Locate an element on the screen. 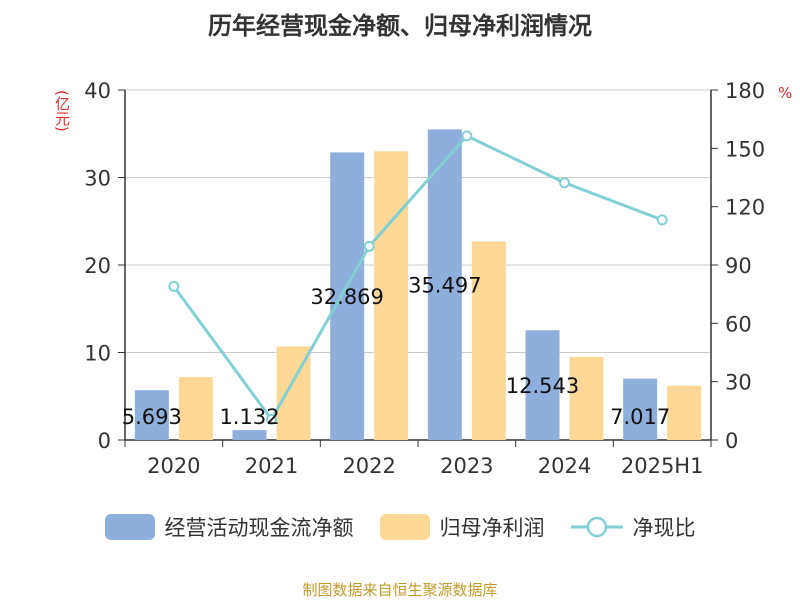  chart-legend: 经营活动现金流净额 归母净利润 净现比 is located at coordinates (400, 527).